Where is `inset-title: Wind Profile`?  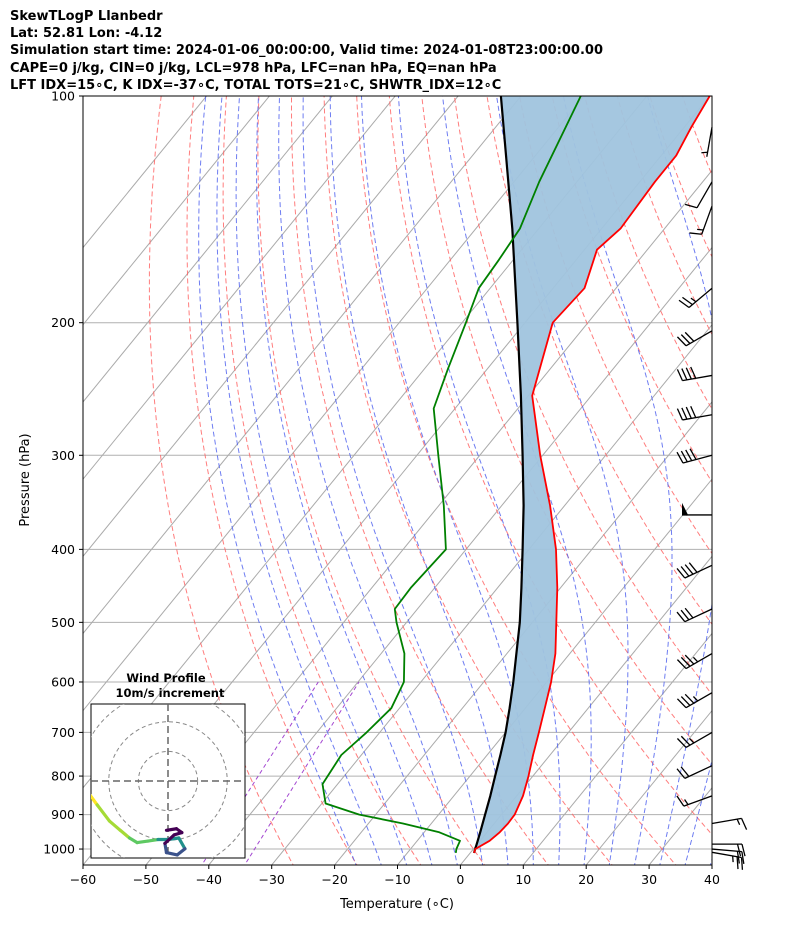 inset-title: Wind Profile is located at coordinates (166, 678).